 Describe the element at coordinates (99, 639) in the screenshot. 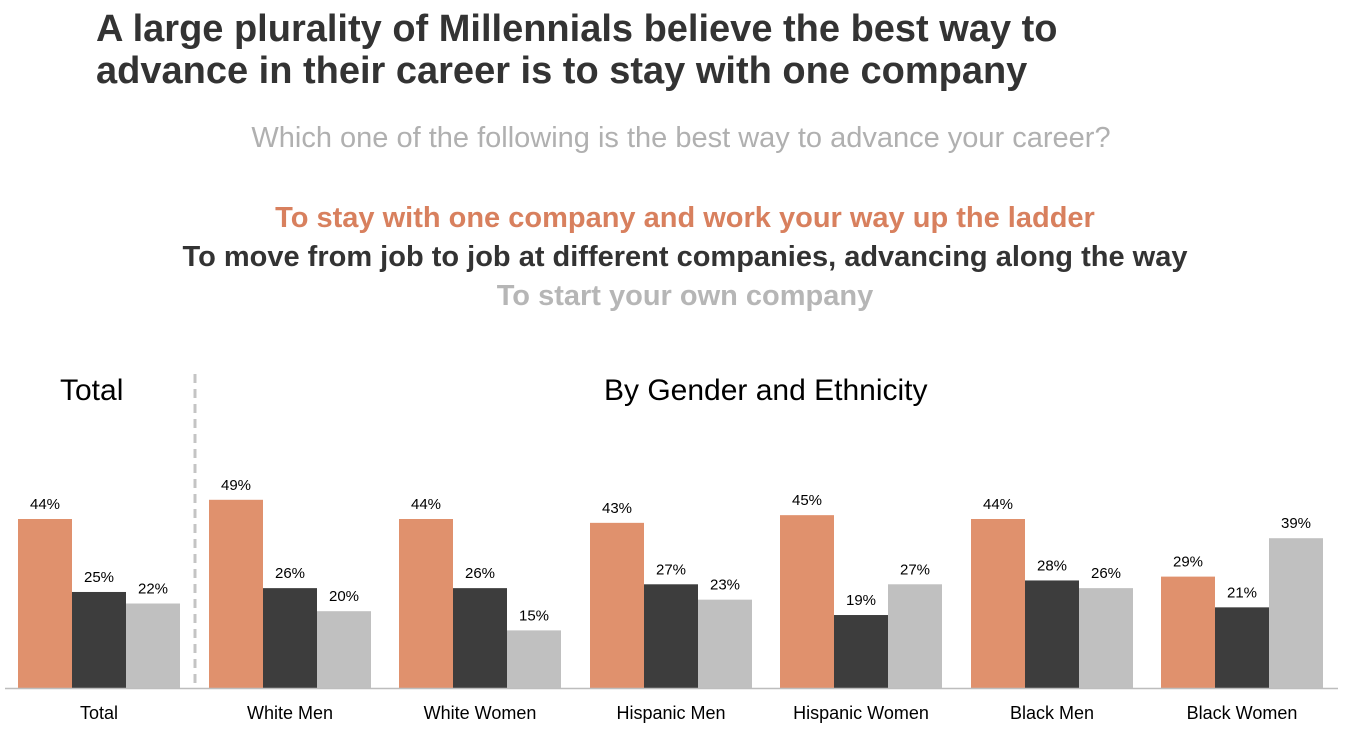

I see `bar-total-move` at that location.